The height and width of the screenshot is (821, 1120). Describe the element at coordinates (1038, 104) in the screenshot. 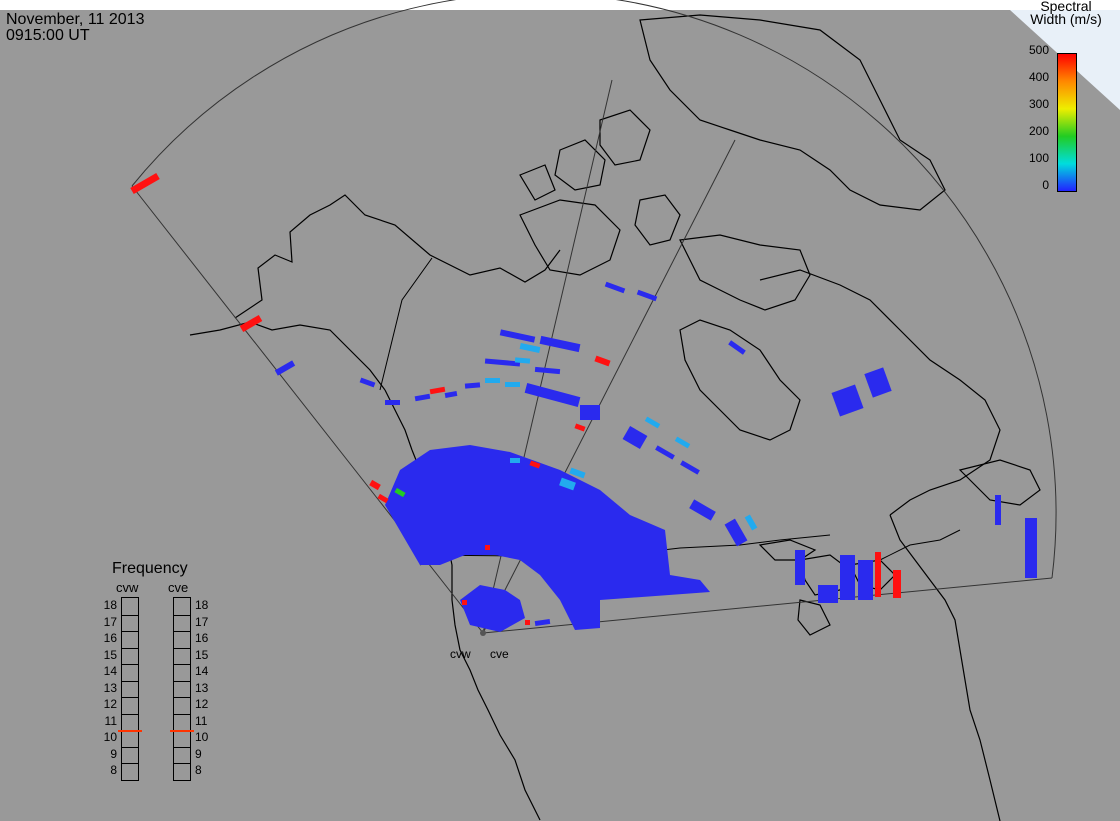

I see `colorbar-tick-300: 300` at that location.